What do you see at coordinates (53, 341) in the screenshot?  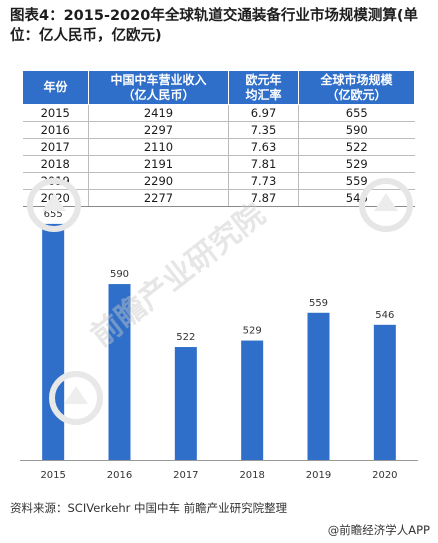 I see `bar-2015` at bounding box center [53, 341].